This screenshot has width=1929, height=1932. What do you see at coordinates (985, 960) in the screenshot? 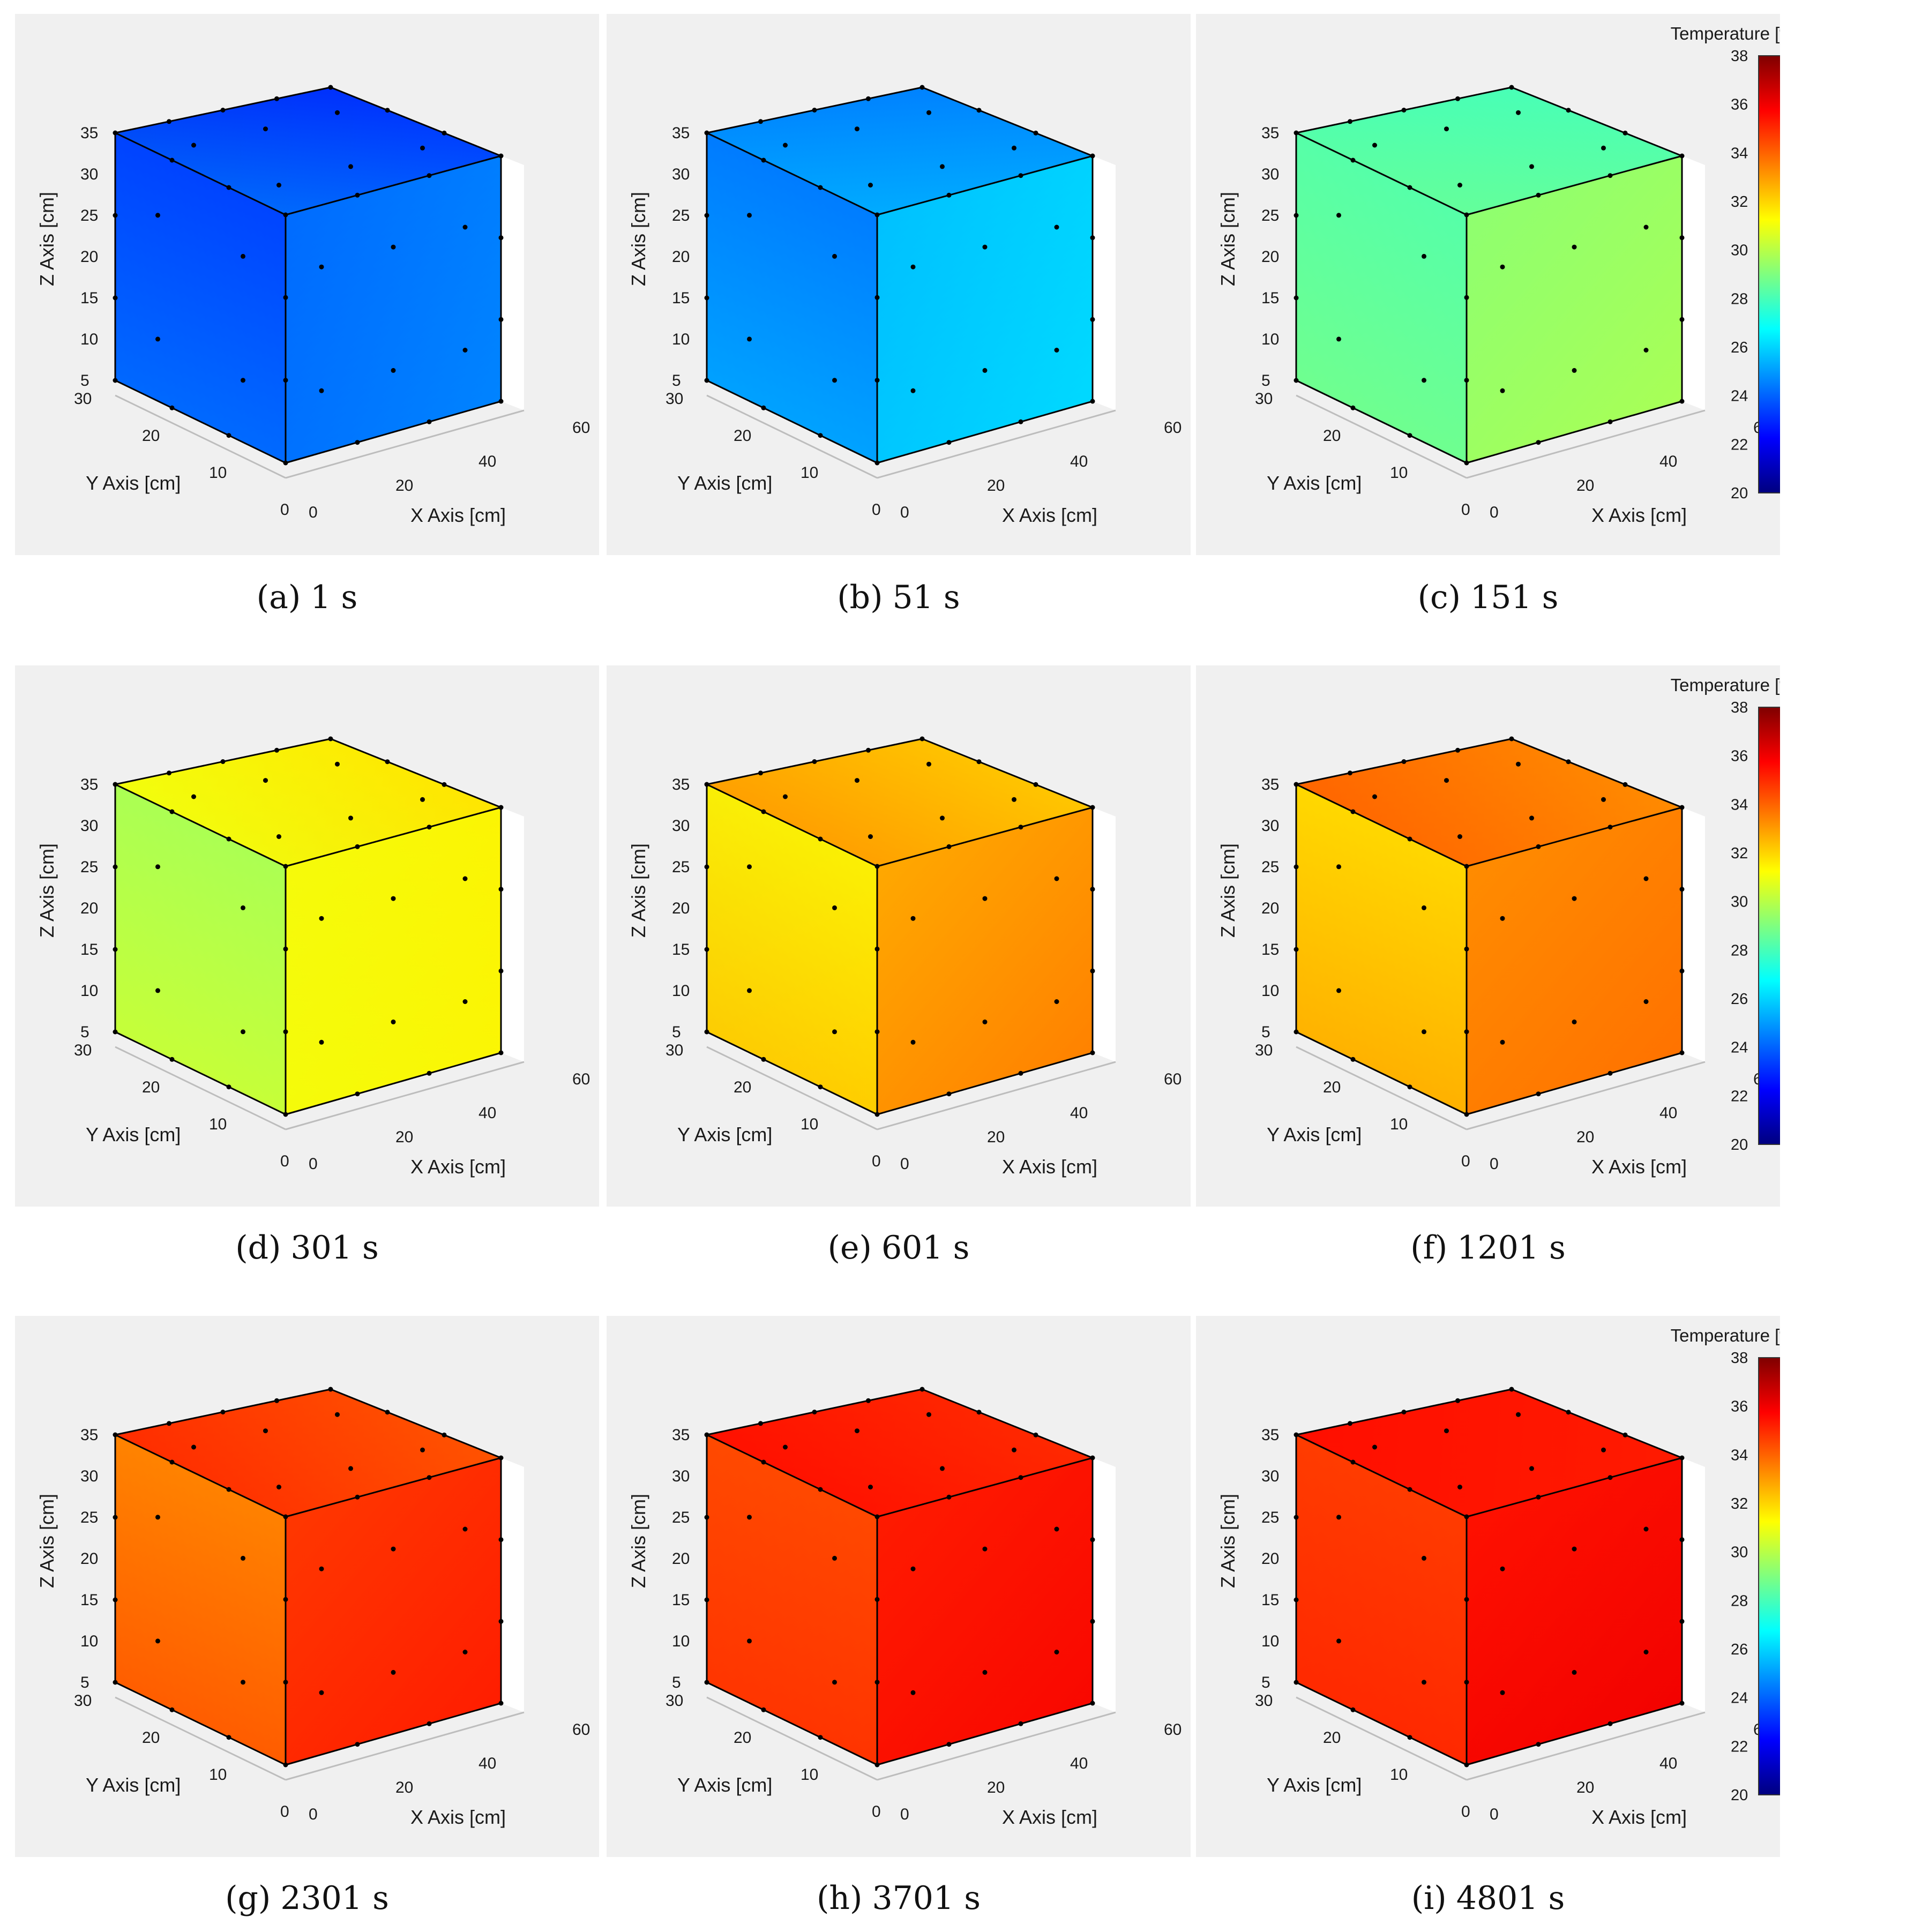
I see `right-face-overlay` at bounding box center [985, 960].